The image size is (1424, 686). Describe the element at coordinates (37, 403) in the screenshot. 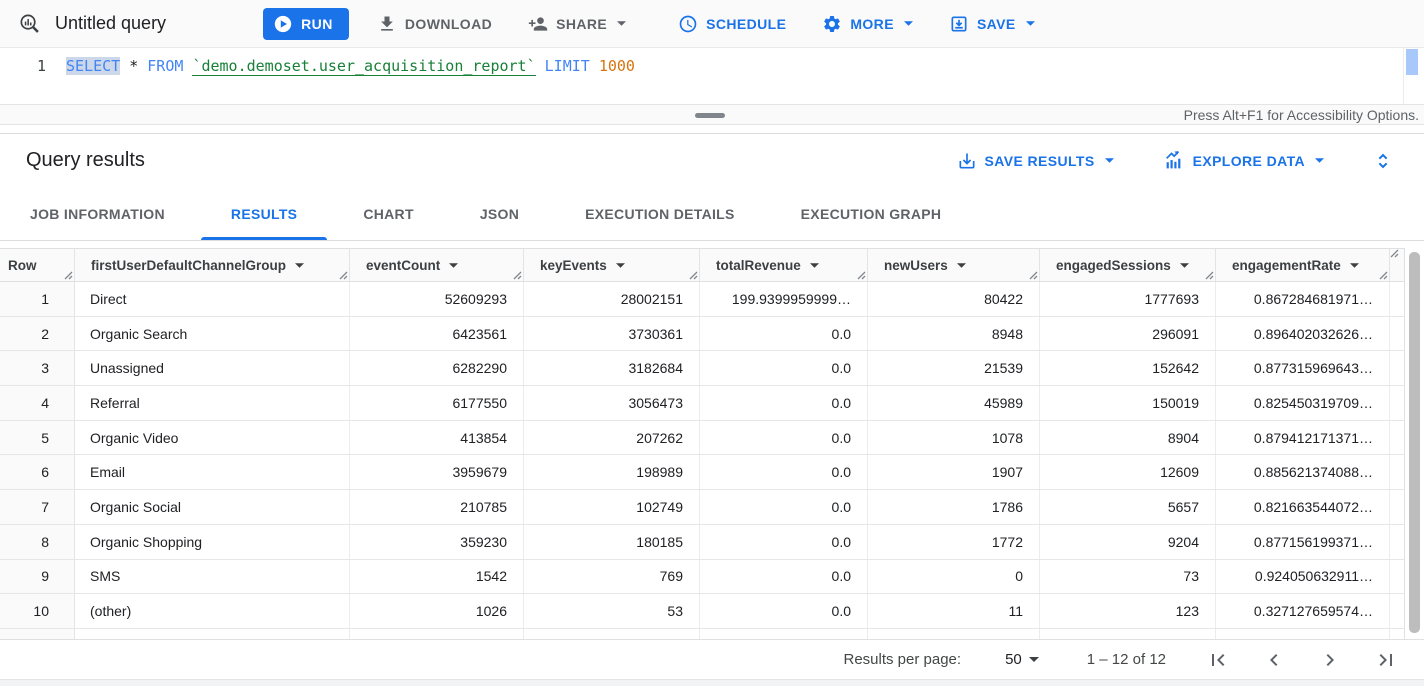

I see `row-number-cell: 4` at that location.